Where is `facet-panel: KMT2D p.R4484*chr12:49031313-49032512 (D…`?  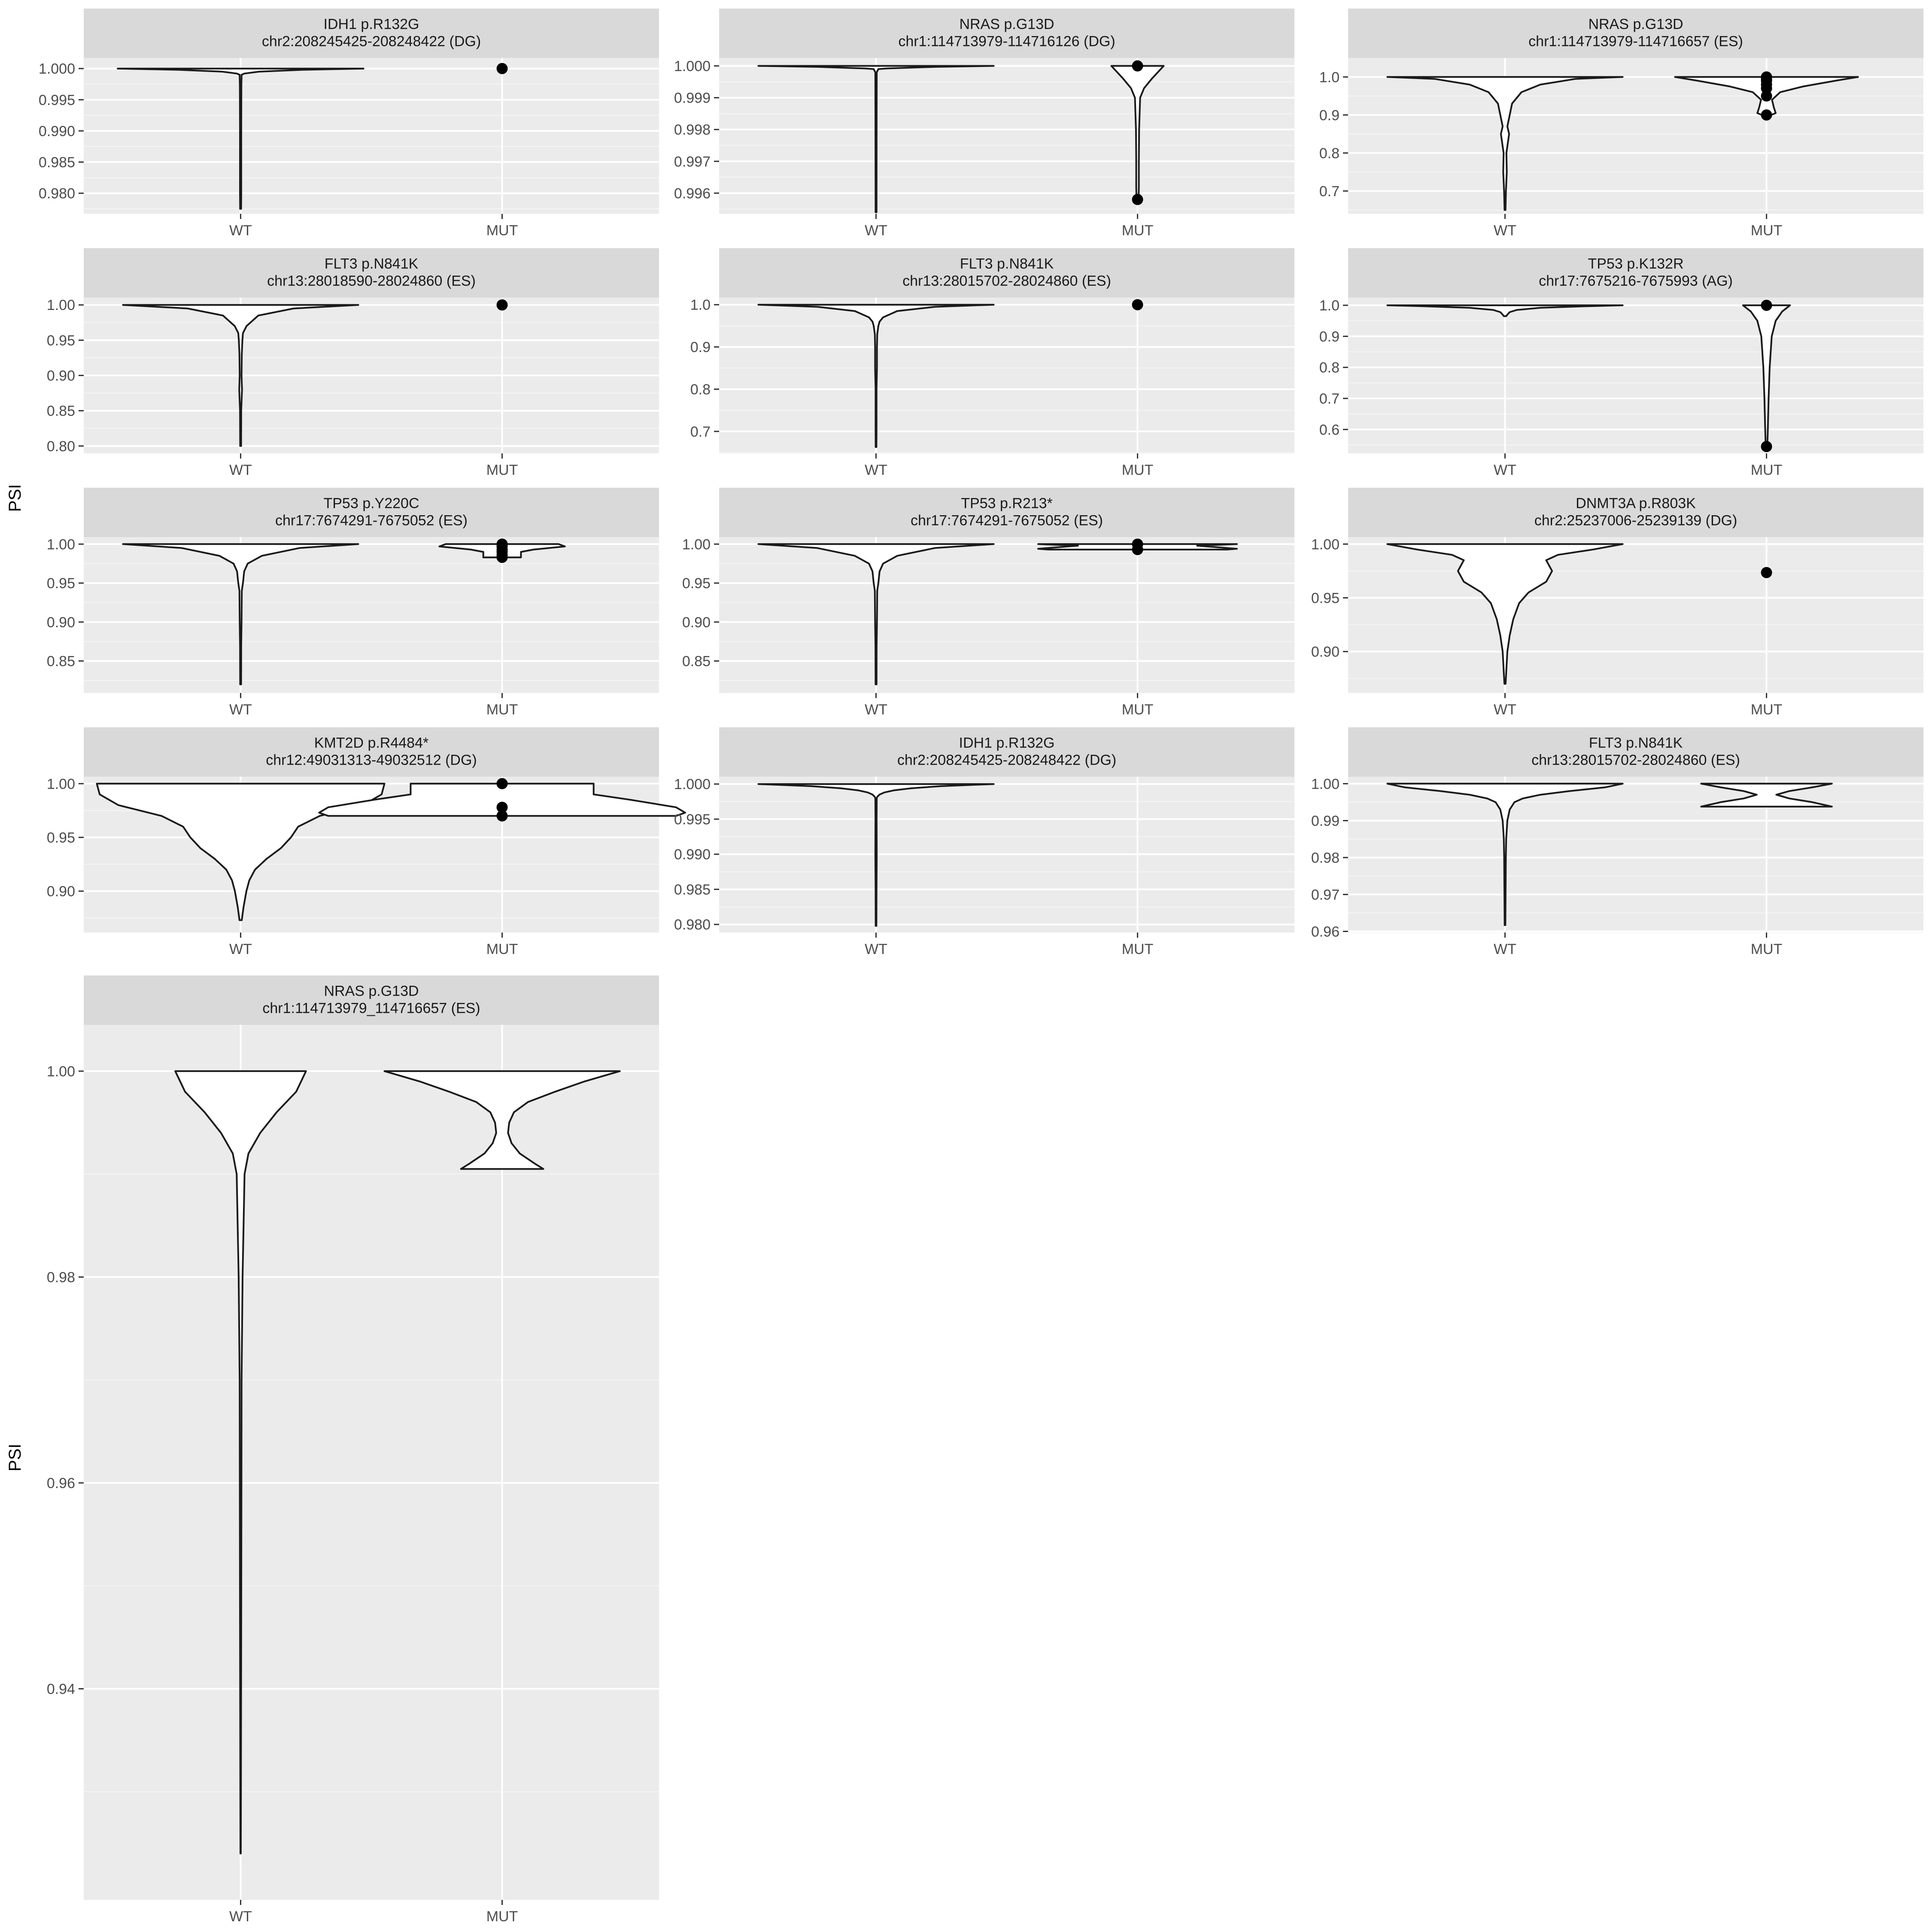 facet-panel: KMT2D p.R4484*chr12:49031313-49032512 (D… is located at coordinates (366, 842).